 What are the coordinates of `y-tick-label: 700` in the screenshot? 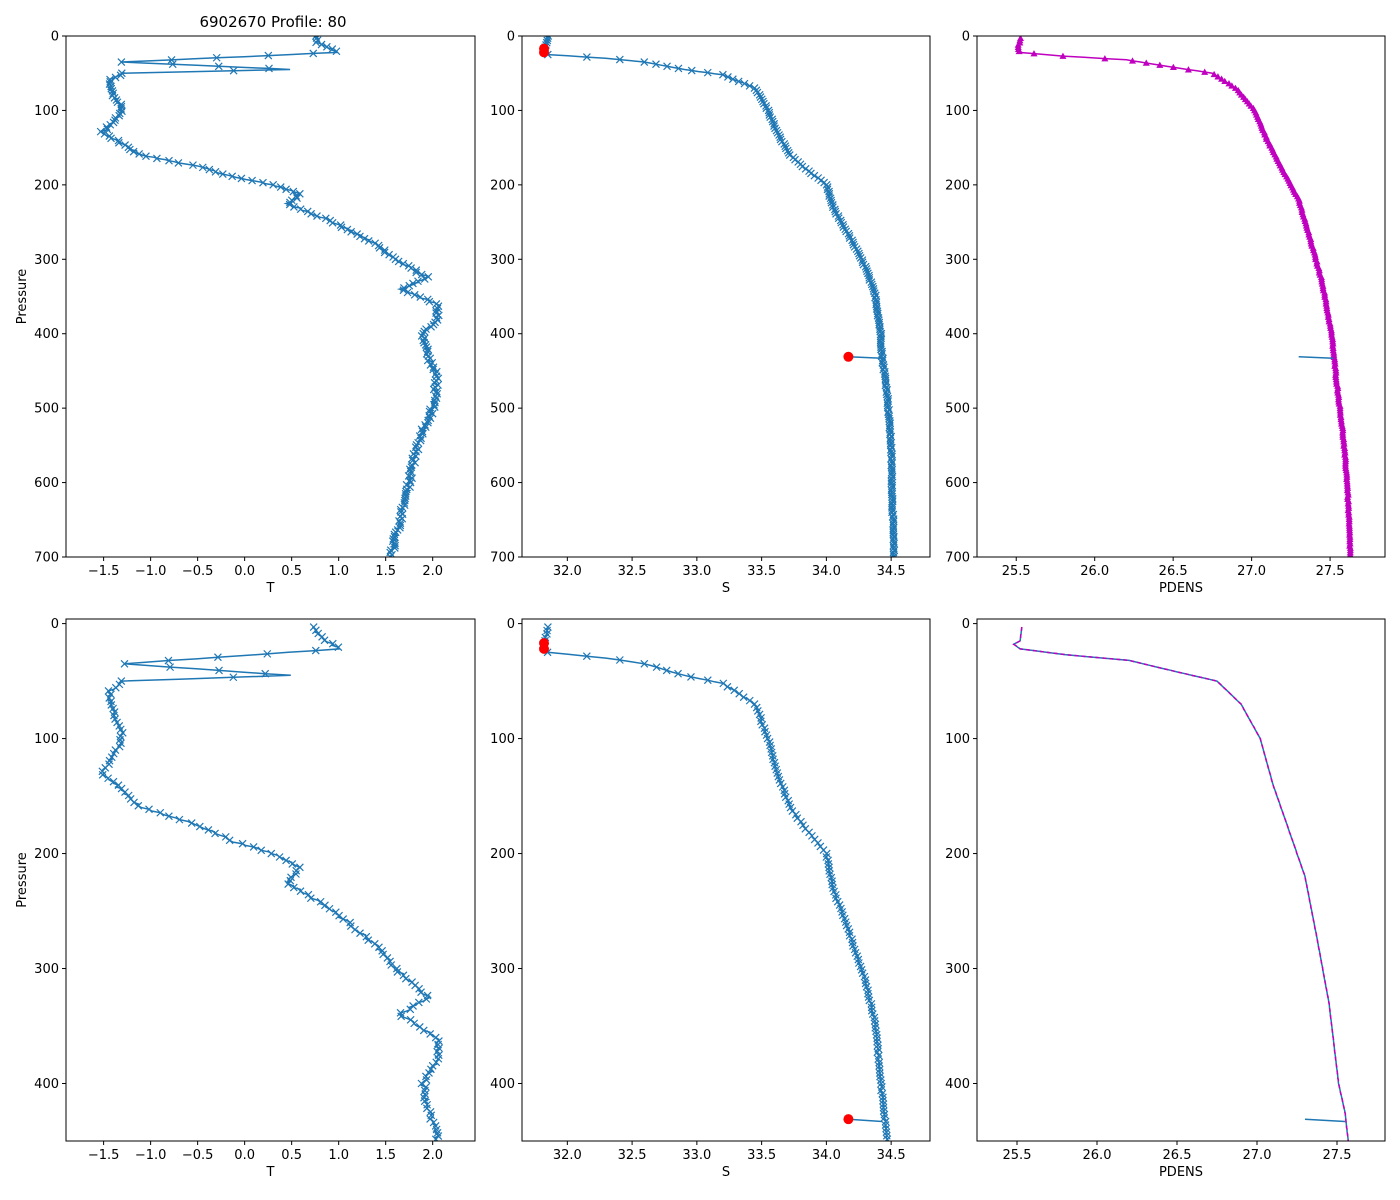 It's located at (957, 558).